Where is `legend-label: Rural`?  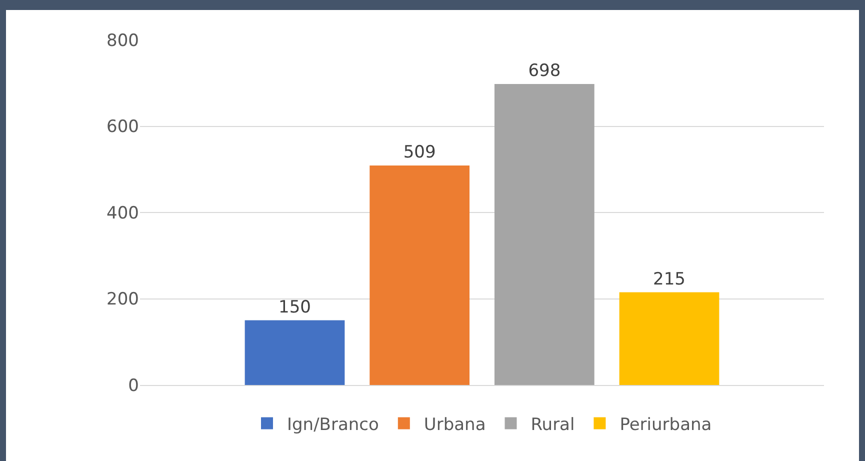 legend-label: Rural is located at coordinates (552, 424).